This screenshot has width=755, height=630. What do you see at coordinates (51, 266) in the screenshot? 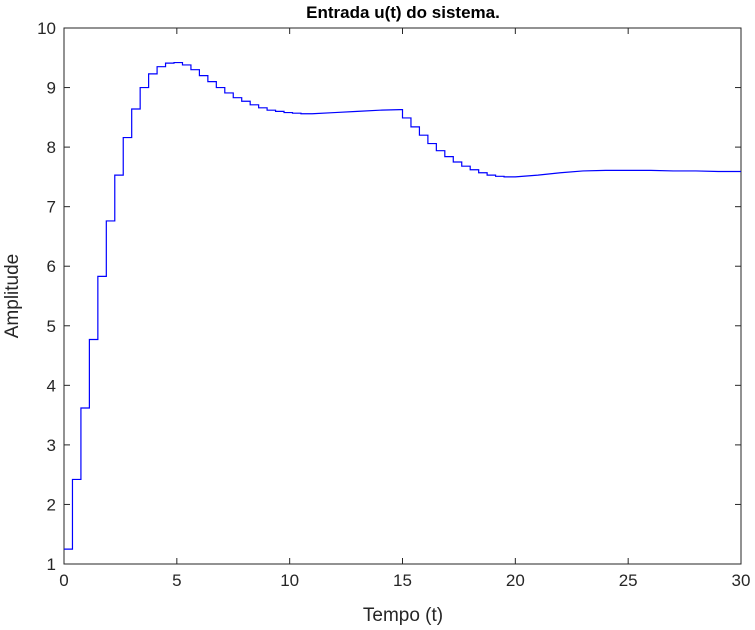
I see `y-tick-label: 6` at bounding box center [51, 266].